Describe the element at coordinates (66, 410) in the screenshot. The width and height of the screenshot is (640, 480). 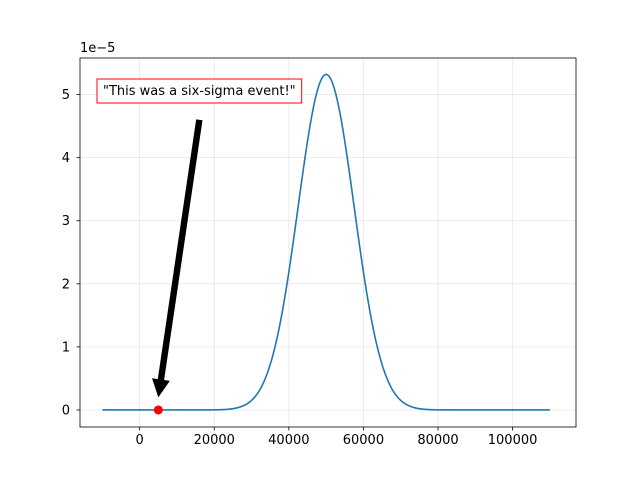
I see `y-tick-label: 0` at that location.